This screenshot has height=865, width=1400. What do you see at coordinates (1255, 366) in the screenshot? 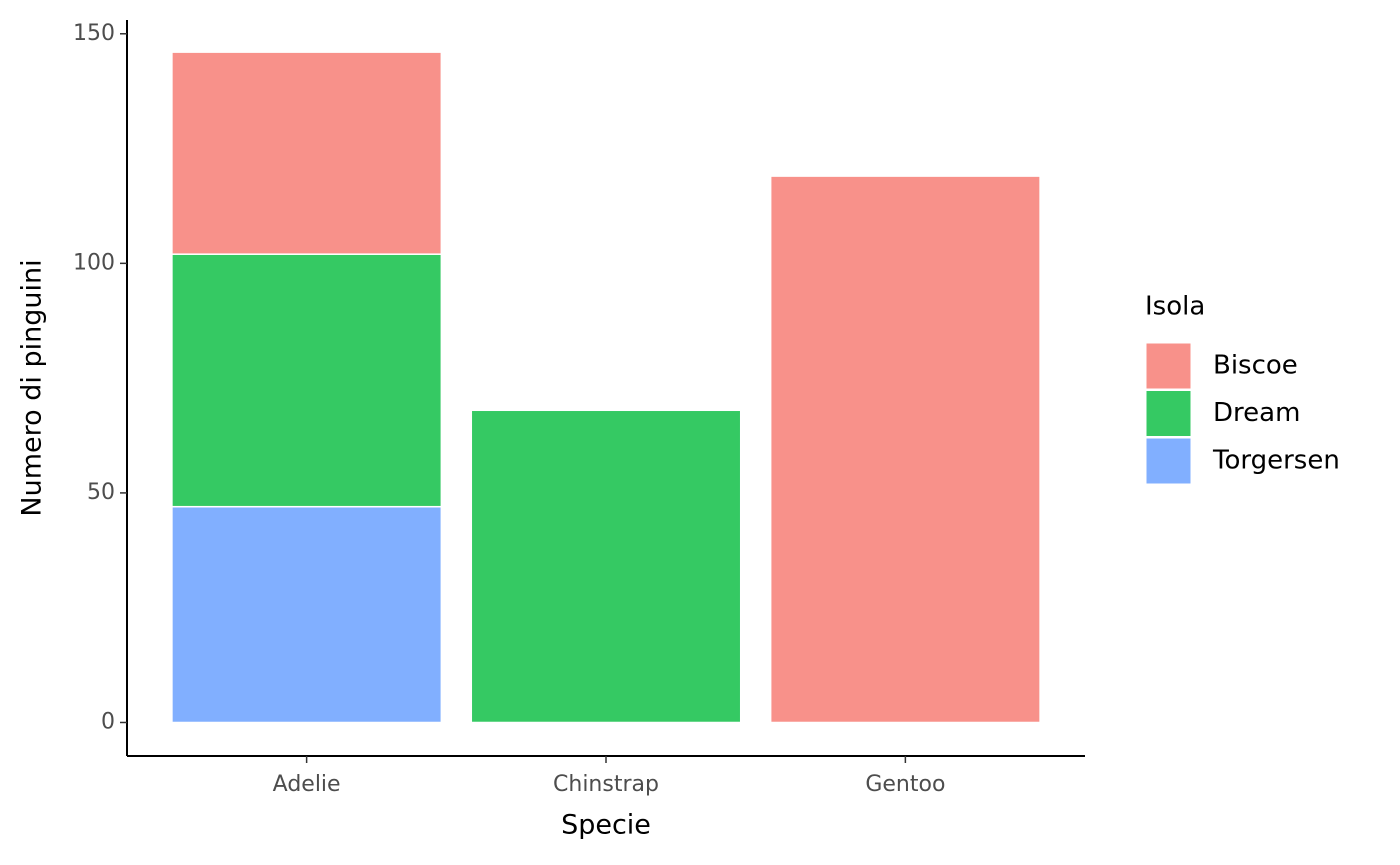
I see `legend-label: Biscoe` at bounding box center [1255, 366].